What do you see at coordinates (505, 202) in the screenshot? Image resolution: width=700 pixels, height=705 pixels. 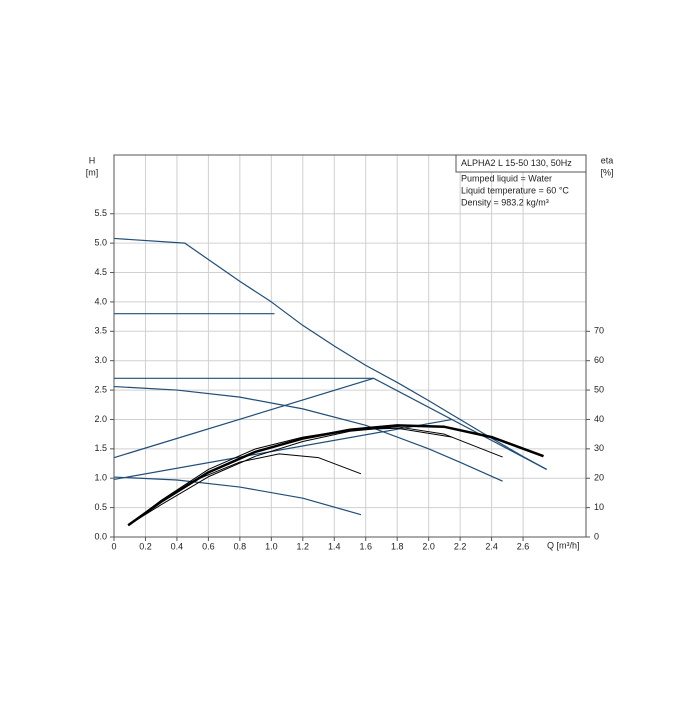 I see `info-text: Density = 983.2 kg/m³` at bounding box center [505, 202].